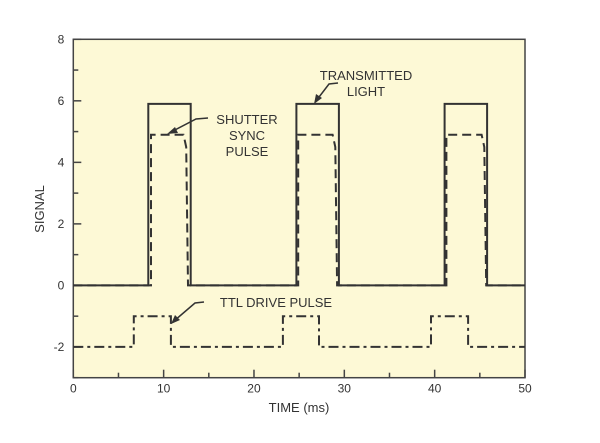 The image size is (600, 443). Describe the element at coordinates (61, 162) in the screenshot. I see `y-tick-label: 4` at that location.